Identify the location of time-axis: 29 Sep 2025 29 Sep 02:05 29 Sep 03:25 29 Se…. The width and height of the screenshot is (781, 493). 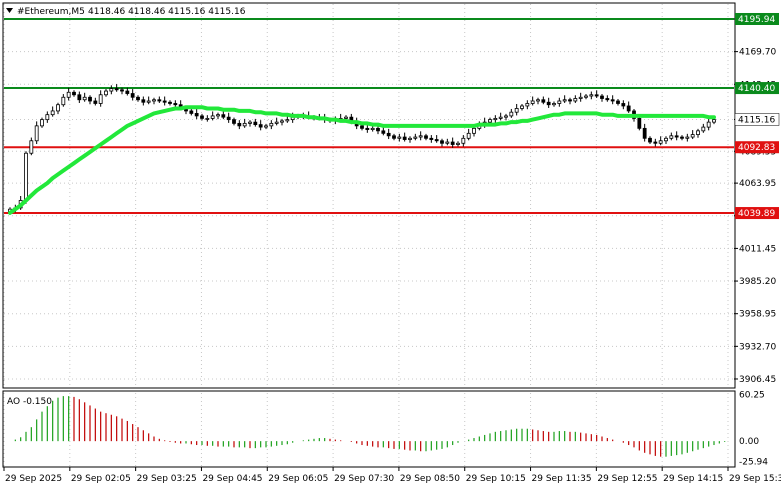
(392, 475).